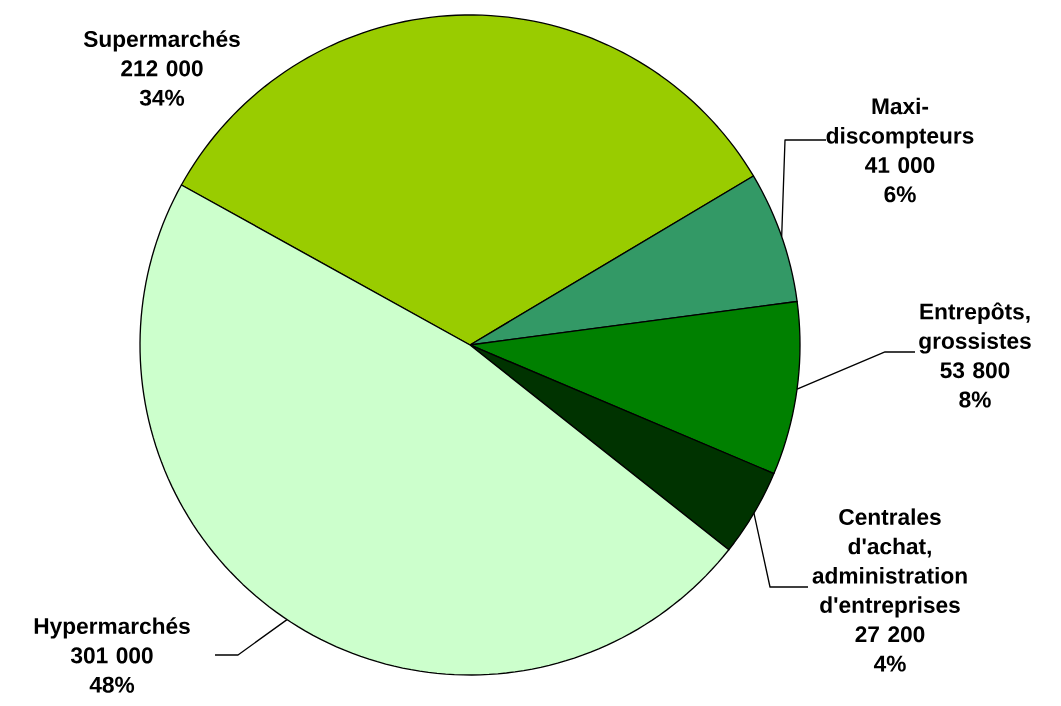  What do you see at coordinates (161, 41) in the screenshot?
I see `slice-label: Supermarchés` at bounding box center [161, 41].